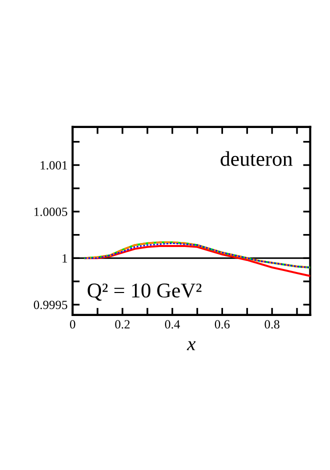  Describe the element at coordinates (145, 292) in the screenshot. I see `annotation: Q² = 10 GeV²` at that location.